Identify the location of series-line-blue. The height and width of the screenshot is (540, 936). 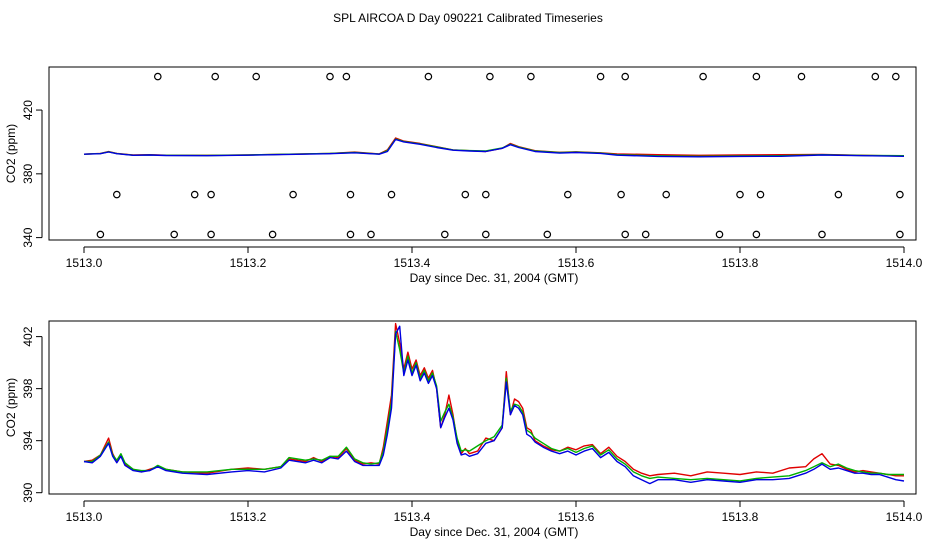
(494, 148).